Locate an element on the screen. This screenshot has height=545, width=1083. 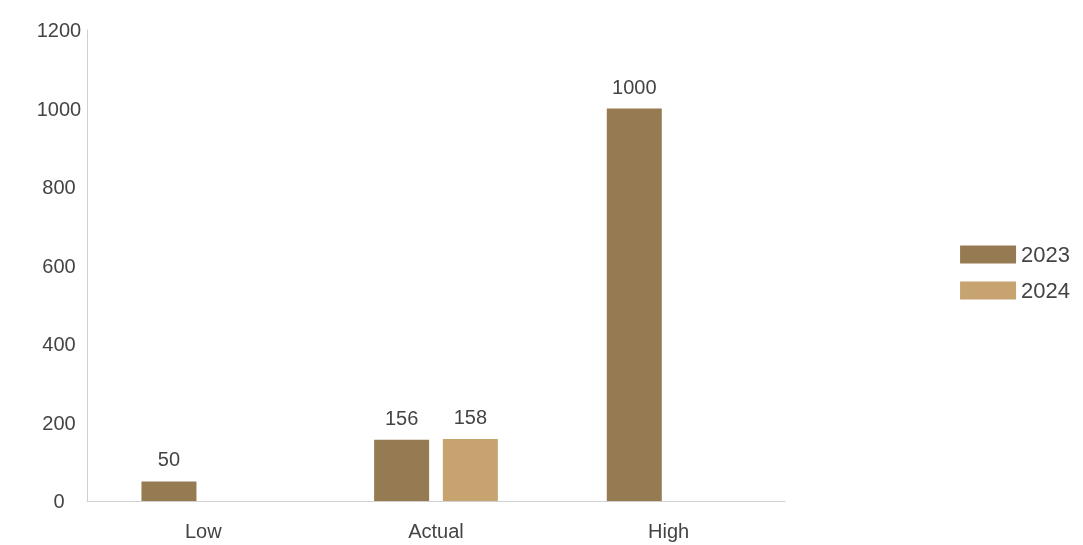
y-tick-label: 0 is located at coordinates (59, 501).